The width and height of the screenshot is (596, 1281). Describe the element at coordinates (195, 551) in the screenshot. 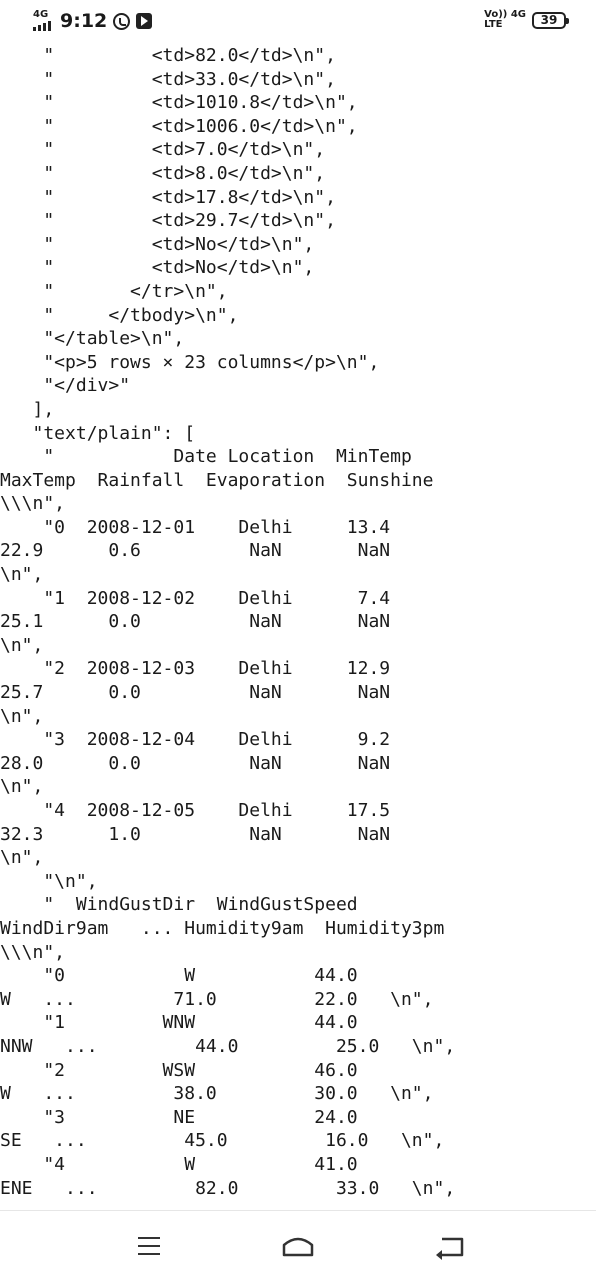

I see `code-line: 22.9 0.6 NaN NaN` at that location.